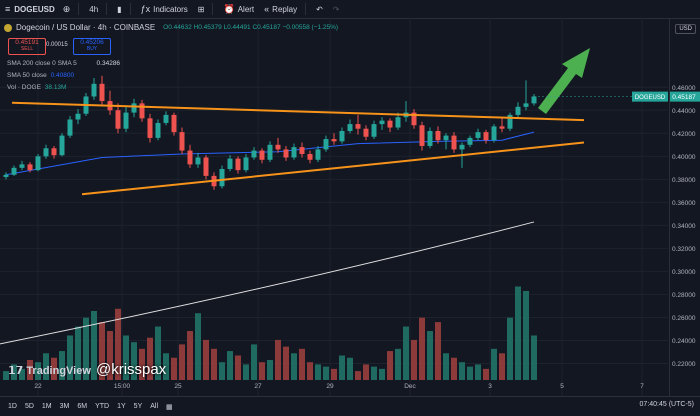  I want to click on sma50-value: 0.40800, so click(62, 75).